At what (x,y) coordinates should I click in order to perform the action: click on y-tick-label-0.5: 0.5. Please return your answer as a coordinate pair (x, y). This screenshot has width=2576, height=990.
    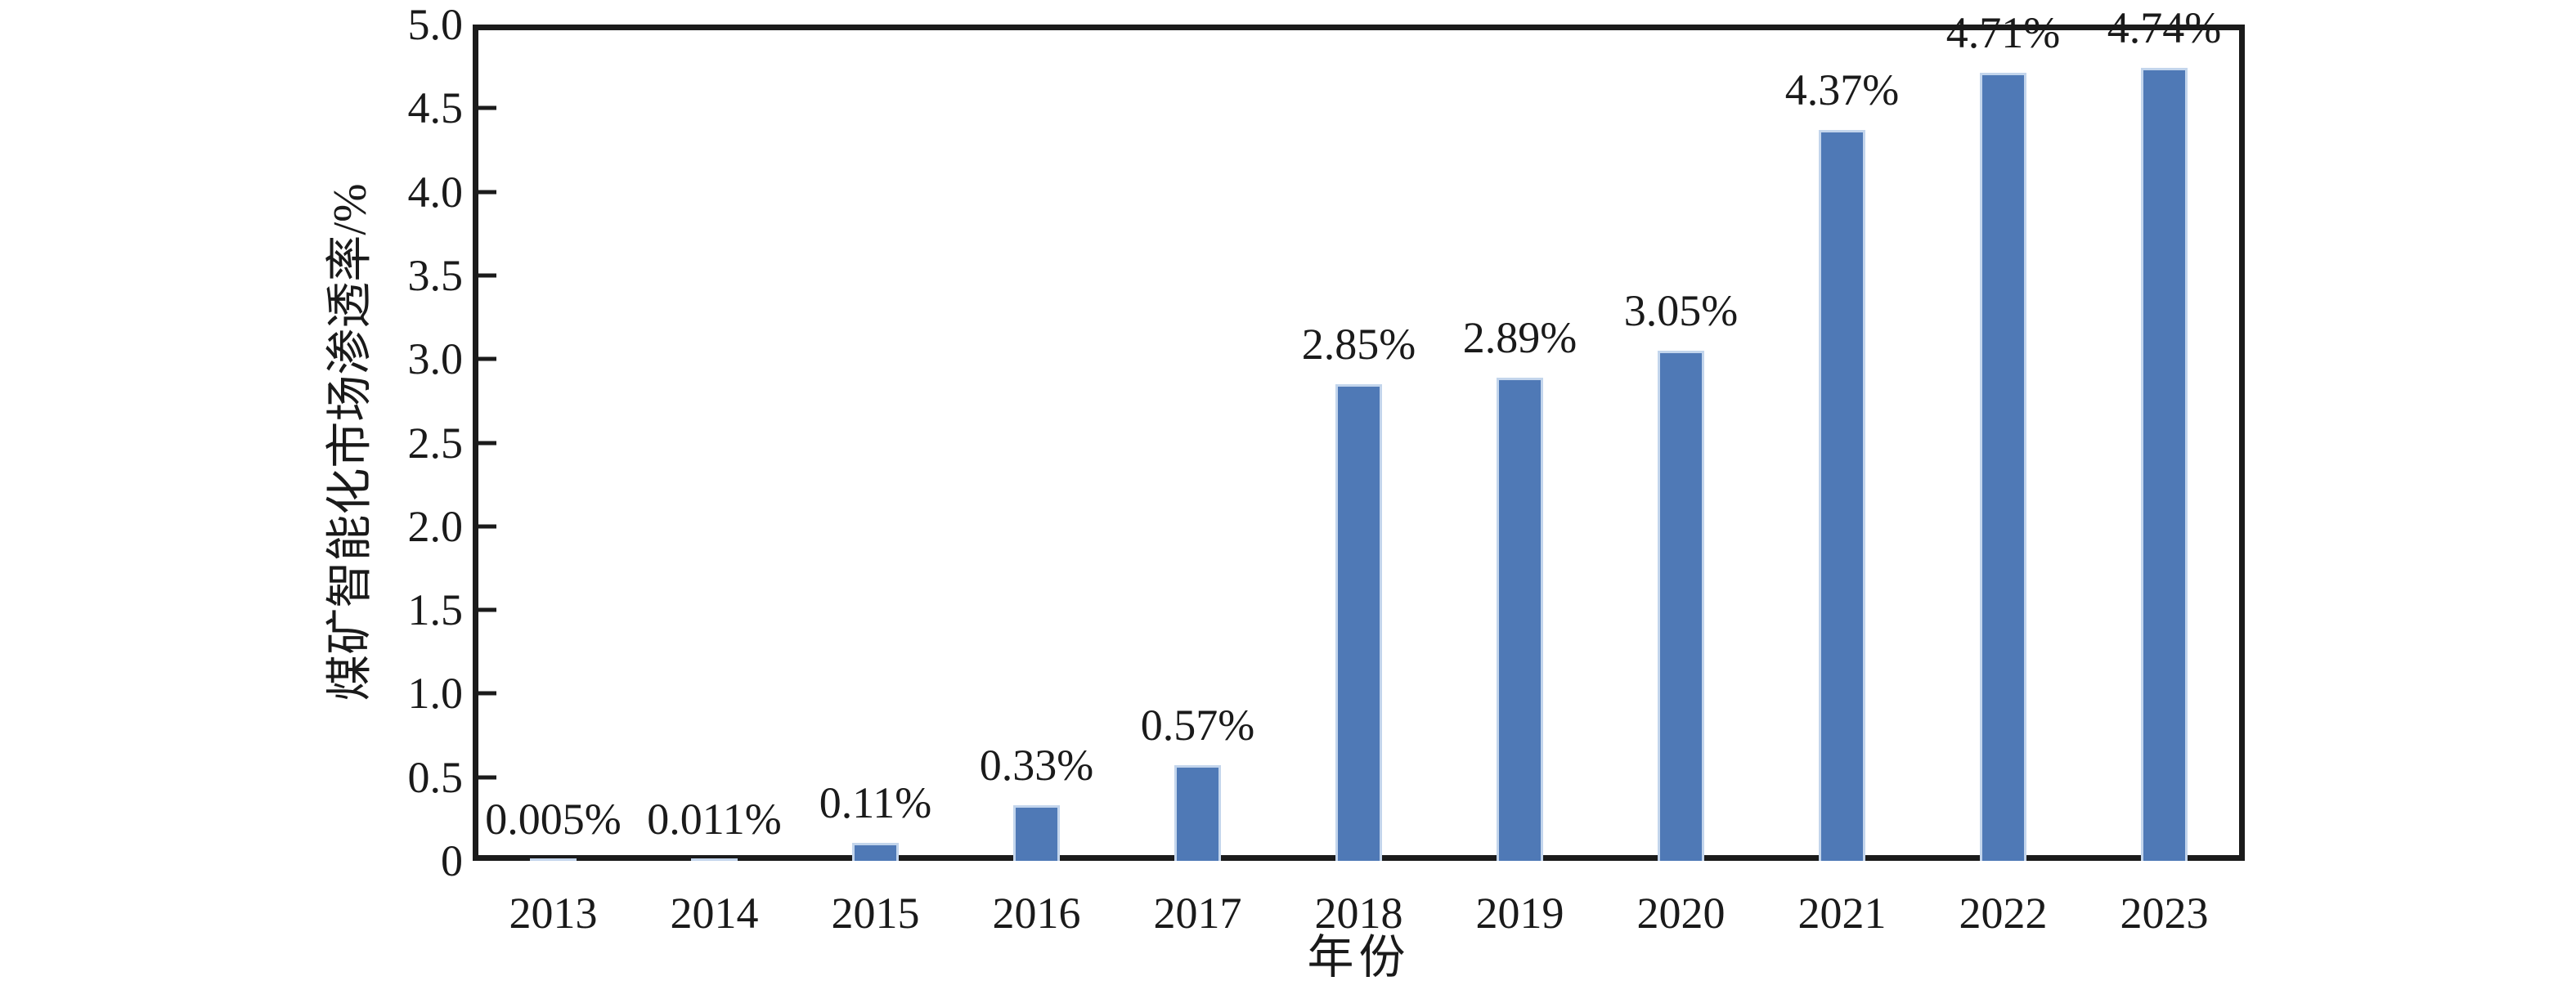
    Looking at the image, I should click on (436, 777).